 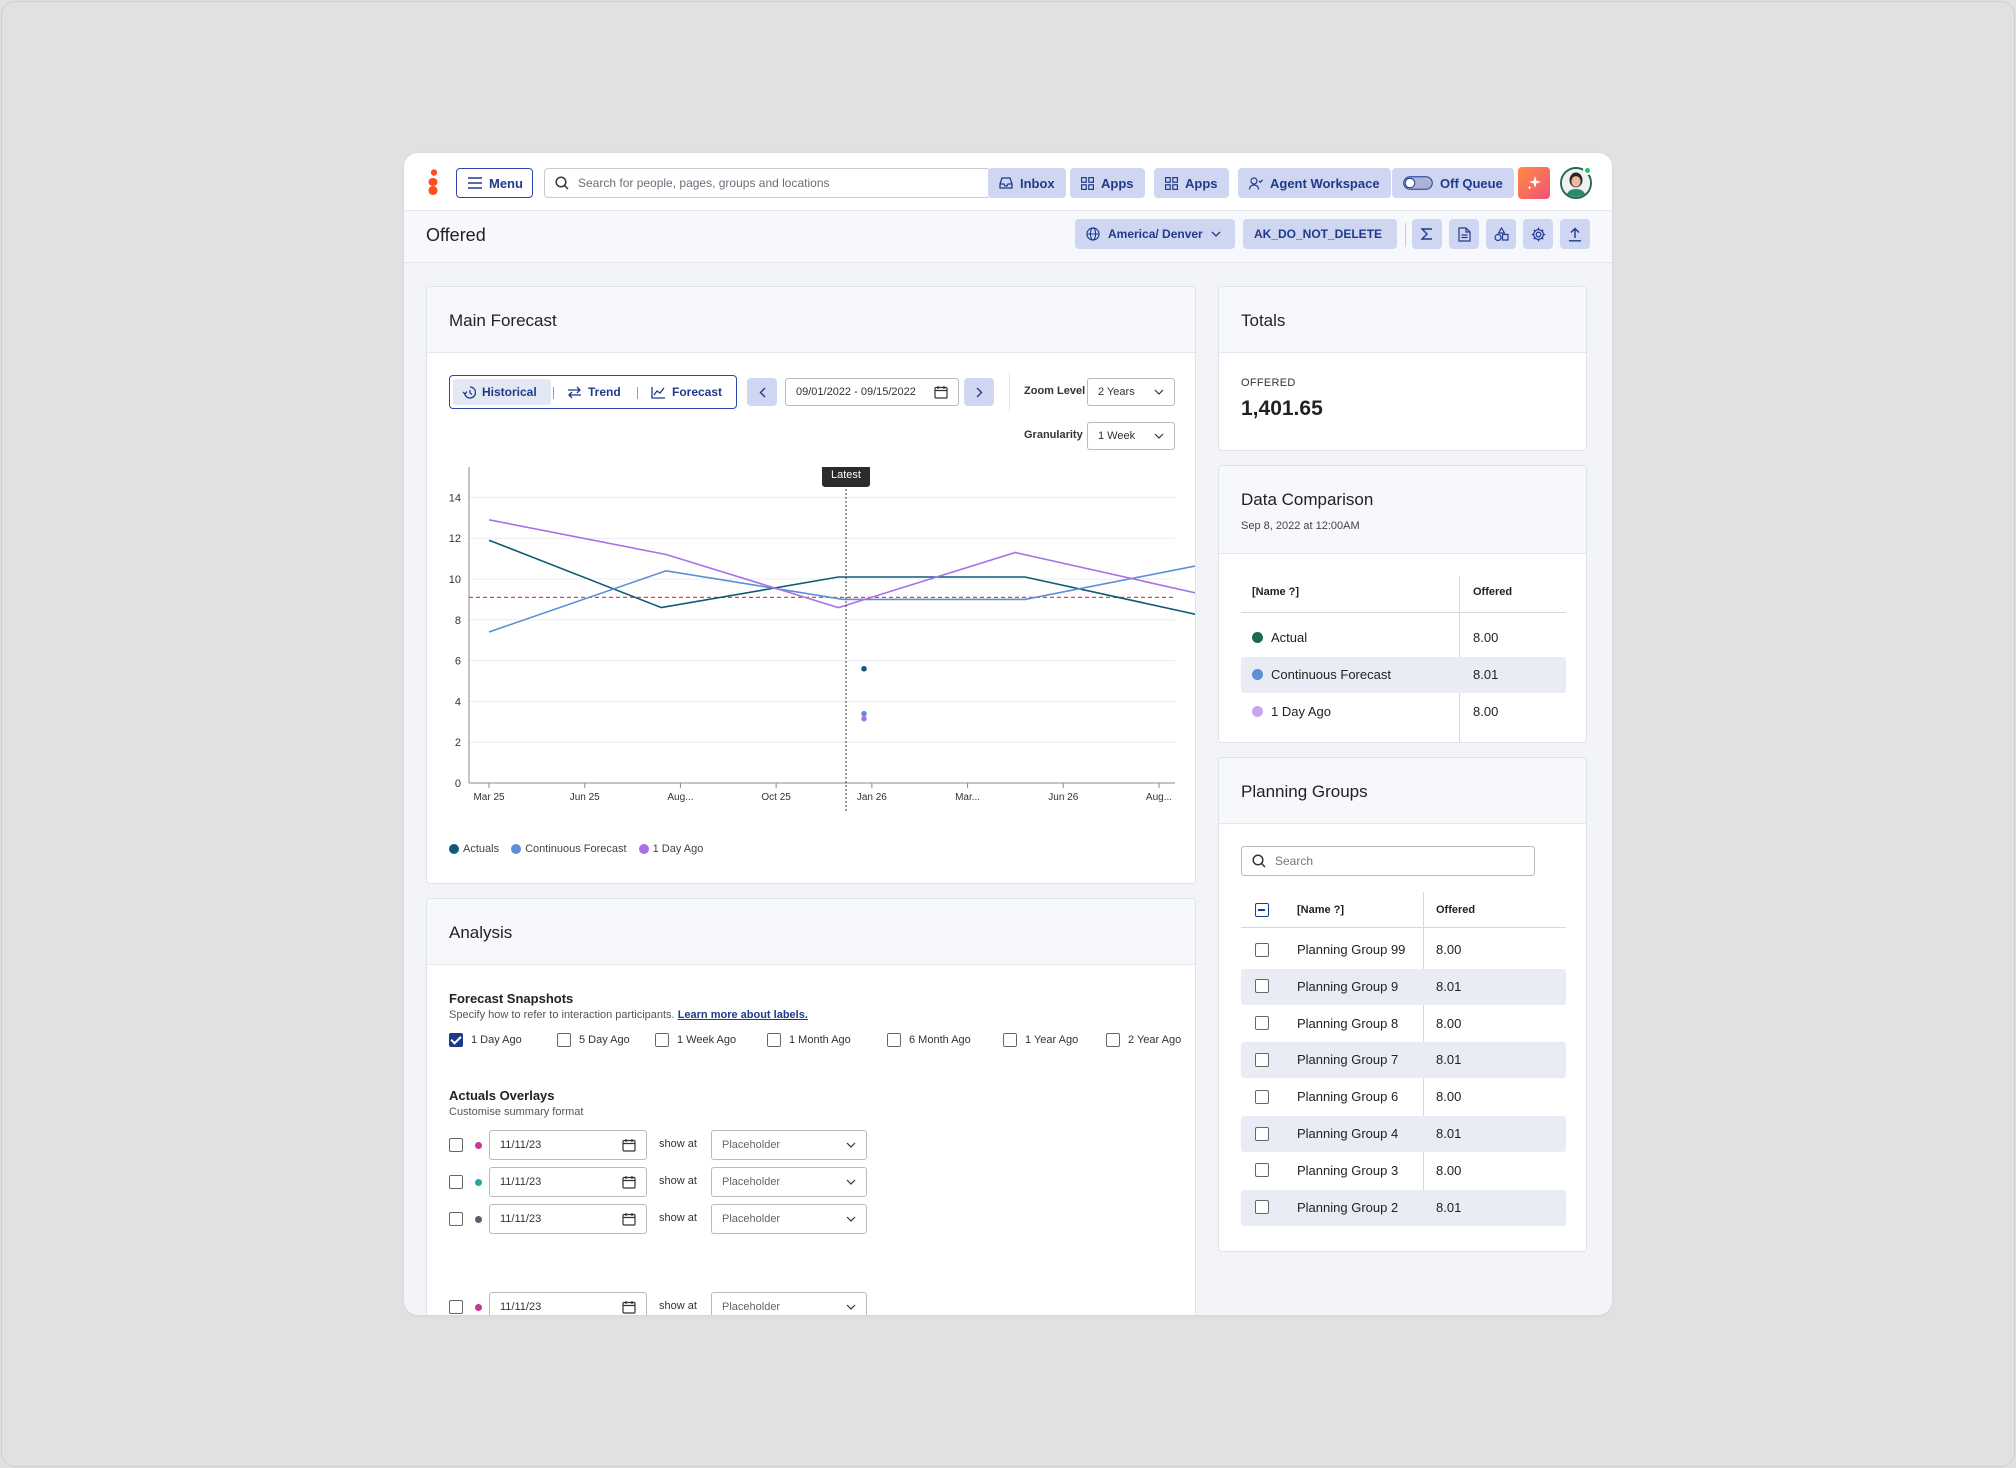 What do you see at coordinates (455, 580) in the screenshot?
I see `y-tick-label: 10` at bounding box center [455, 580].